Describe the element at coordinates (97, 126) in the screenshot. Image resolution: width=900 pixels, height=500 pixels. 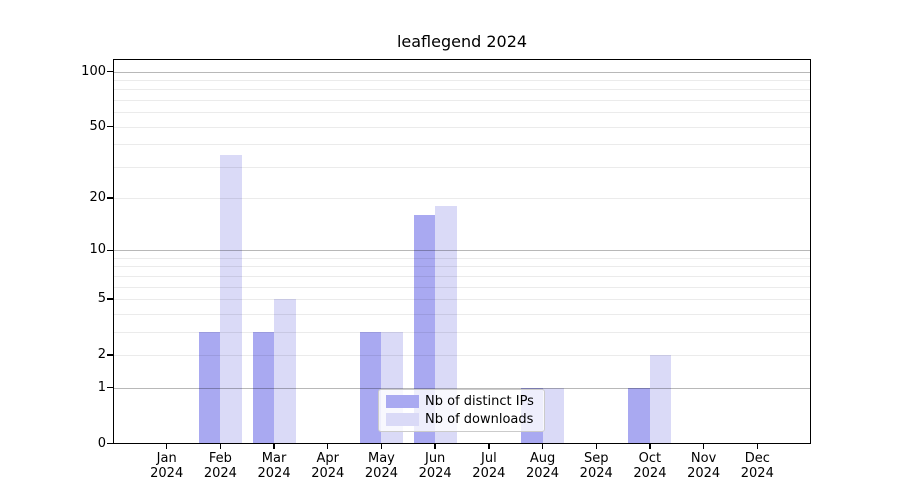
I see `y-tick-label: 50` at that location.